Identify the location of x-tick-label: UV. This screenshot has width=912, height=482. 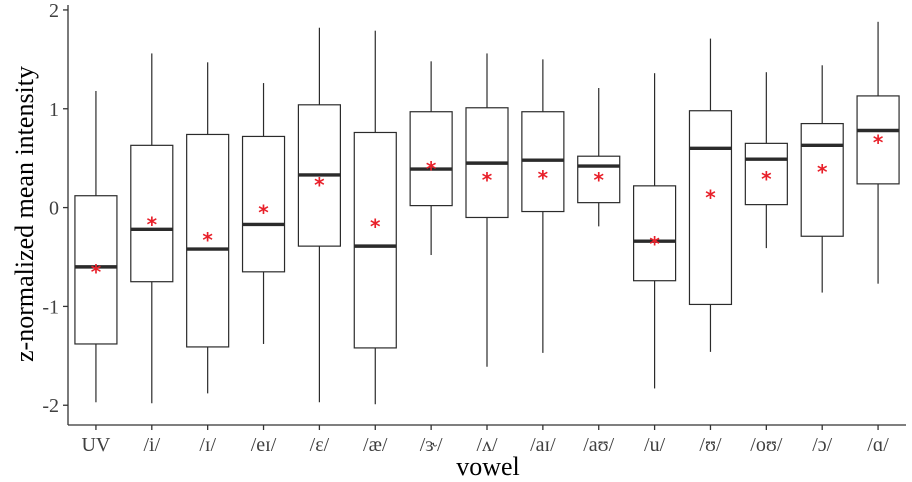
(95, 445).